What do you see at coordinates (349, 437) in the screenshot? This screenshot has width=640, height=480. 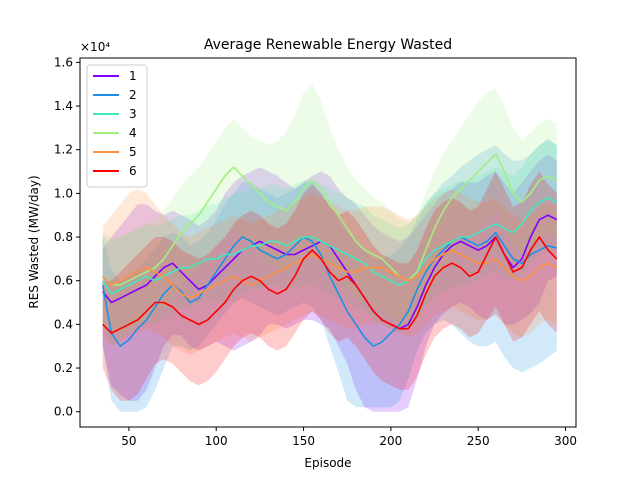 I see `x-axis: 50 100 150 200 250 300` at bounding box center [349, 437].